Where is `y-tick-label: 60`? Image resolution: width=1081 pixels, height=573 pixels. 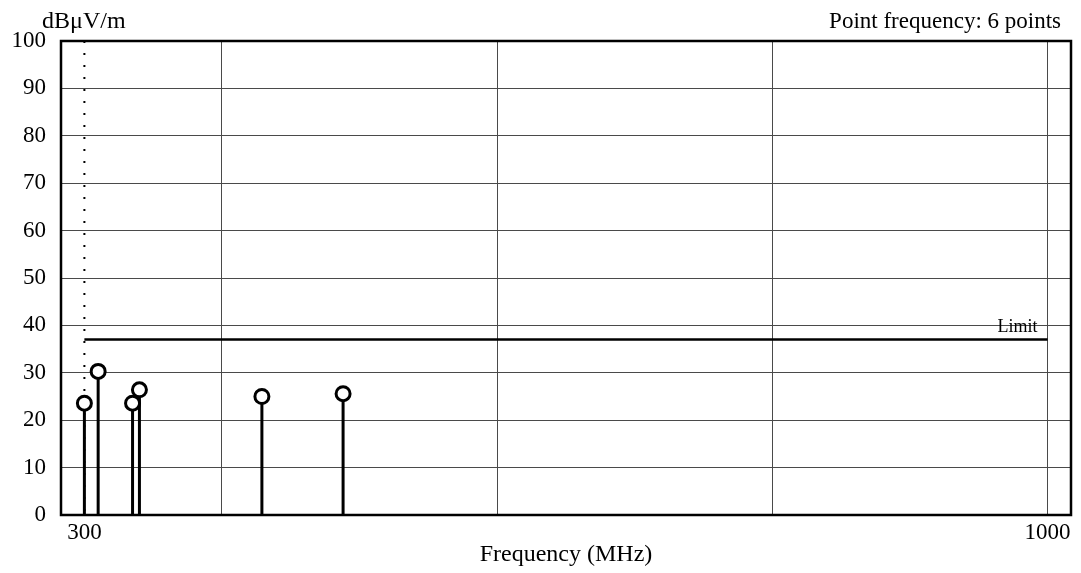 y-tick-label: 60 is located at coordinates (34, 229).